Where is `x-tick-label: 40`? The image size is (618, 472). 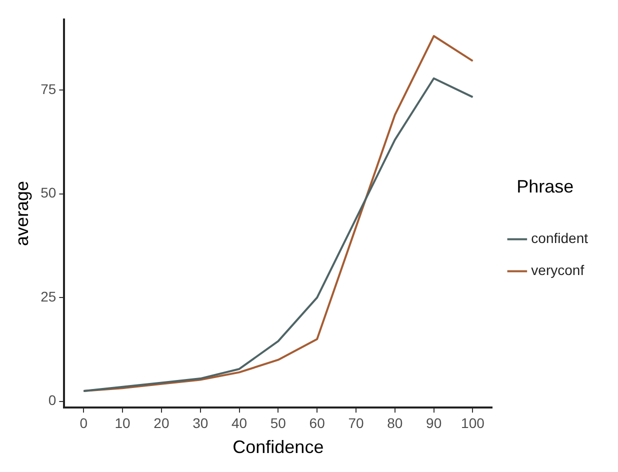
x-tick-label: 40 is located at coordinates (239, 422).